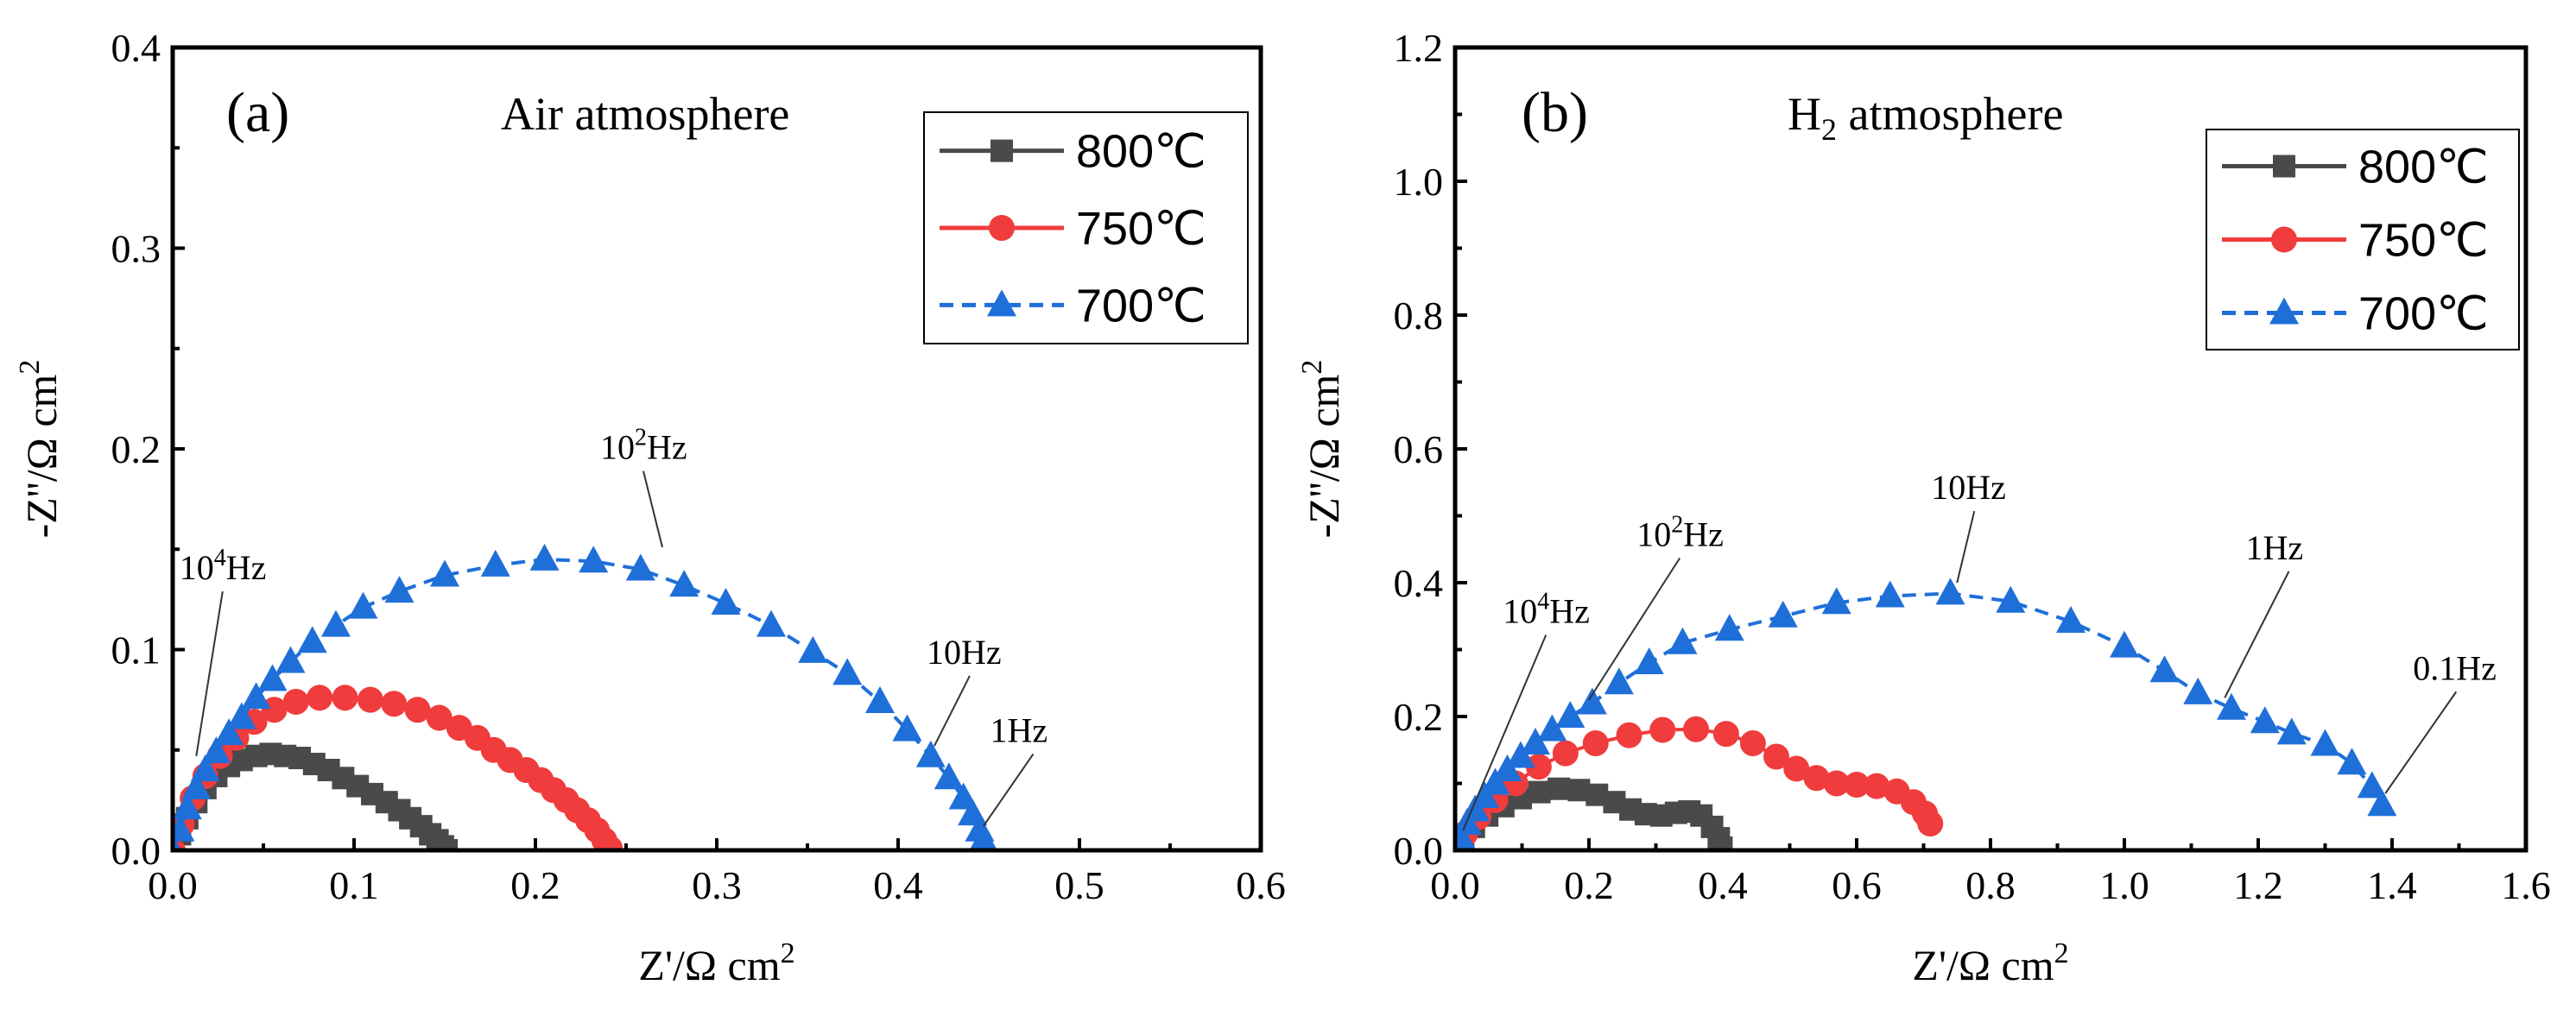 Image resolution: width=2576 pixels, height=1029 pixels. I want to click on y-tick-label: 1.2, so click(1419, 48).